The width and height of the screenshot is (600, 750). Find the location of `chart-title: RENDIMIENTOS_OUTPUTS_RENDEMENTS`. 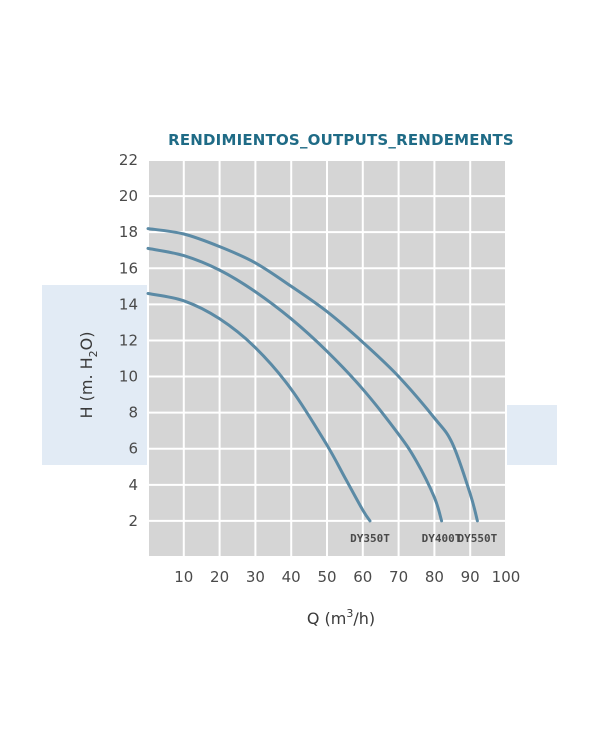

chart-title: RENDIMIENTOS_OUTPUTS_RENDEMENTS is located at coordinates (341, 140).